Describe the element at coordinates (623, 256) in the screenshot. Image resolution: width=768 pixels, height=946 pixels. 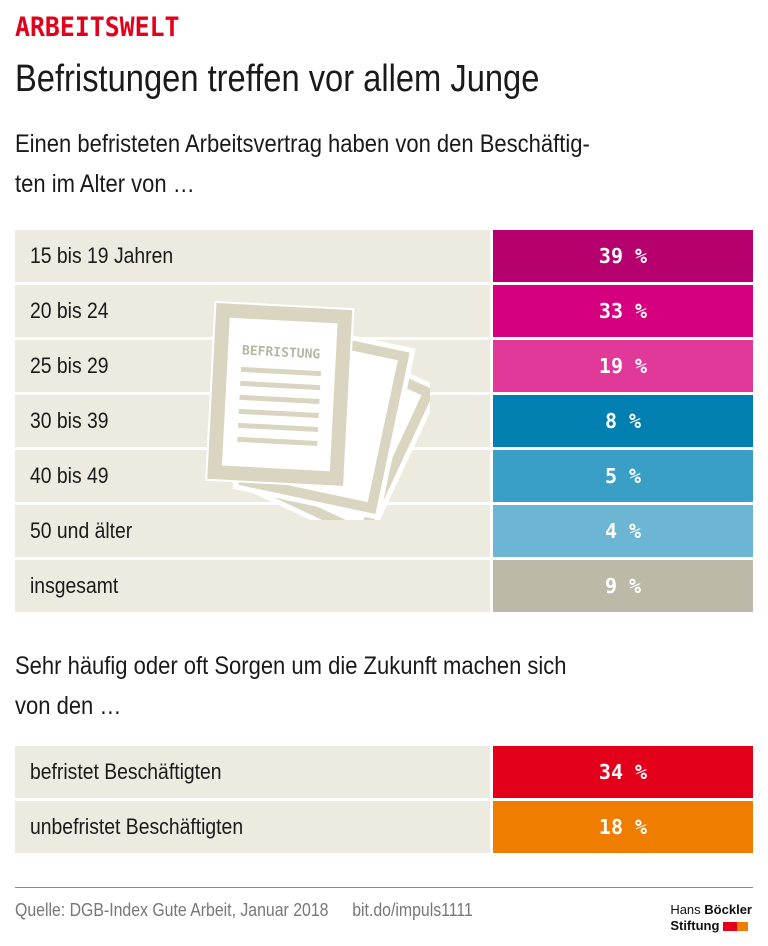
I see `value-cell: 39 %` at that location.